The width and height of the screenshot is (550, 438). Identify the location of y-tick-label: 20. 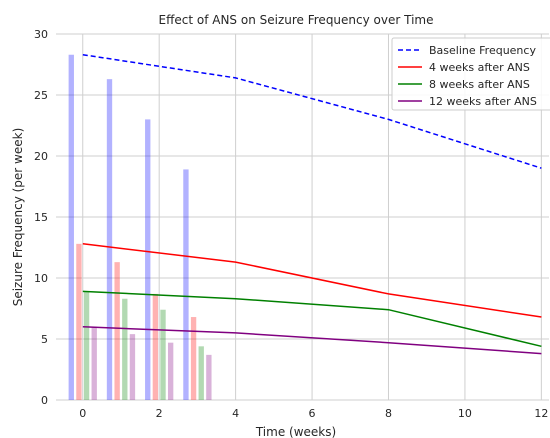
(41, 156).